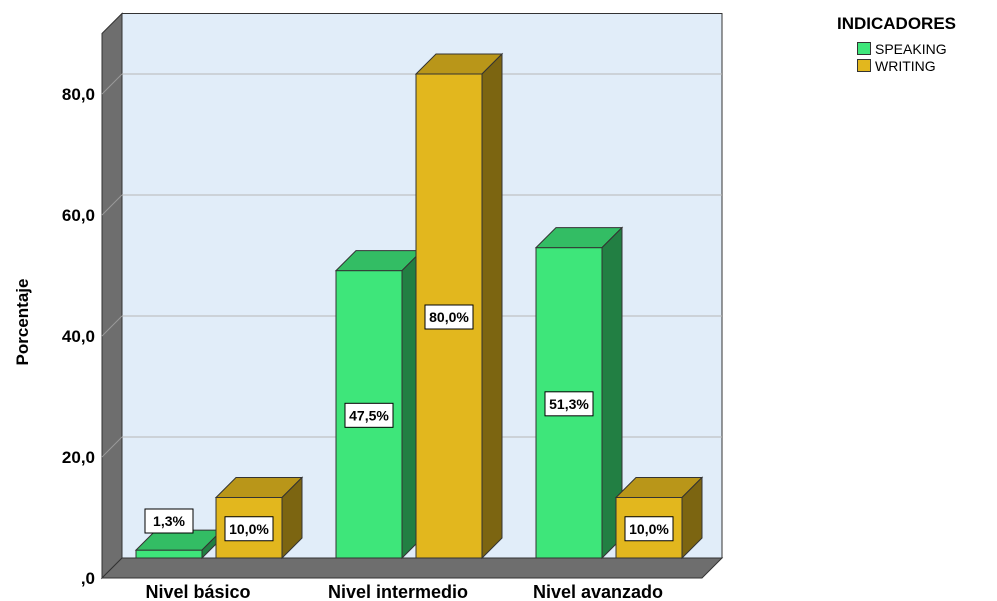  Describe the element at coordinates (692, 518) in the screenshot. I see `bar-side-writing-nivel-avanzado` at that location.